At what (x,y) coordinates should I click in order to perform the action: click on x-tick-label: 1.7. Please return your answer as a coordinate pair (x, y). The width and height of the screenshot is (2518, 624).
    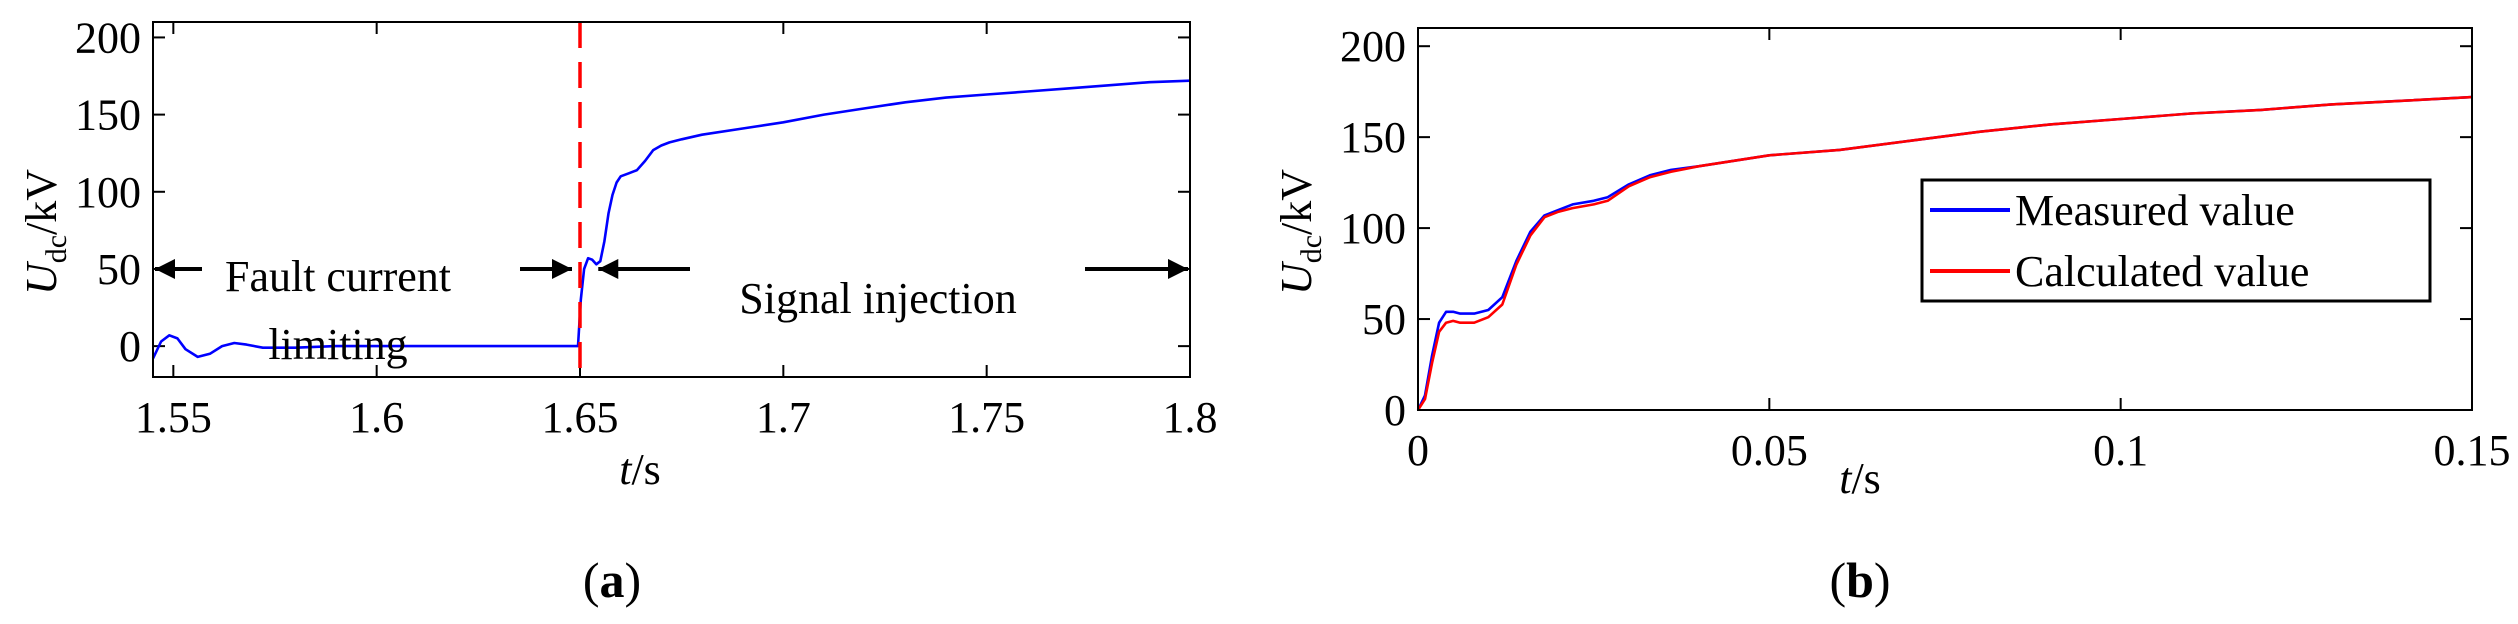
    Looking at the image, I should click on (783, 417).